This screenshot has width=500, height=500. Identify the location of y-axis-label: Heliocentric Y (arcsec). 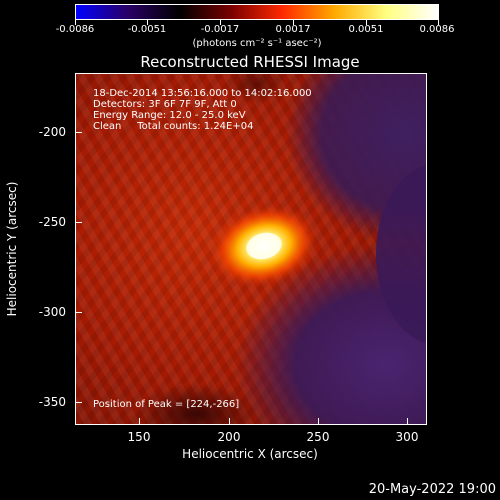
(12, 249).